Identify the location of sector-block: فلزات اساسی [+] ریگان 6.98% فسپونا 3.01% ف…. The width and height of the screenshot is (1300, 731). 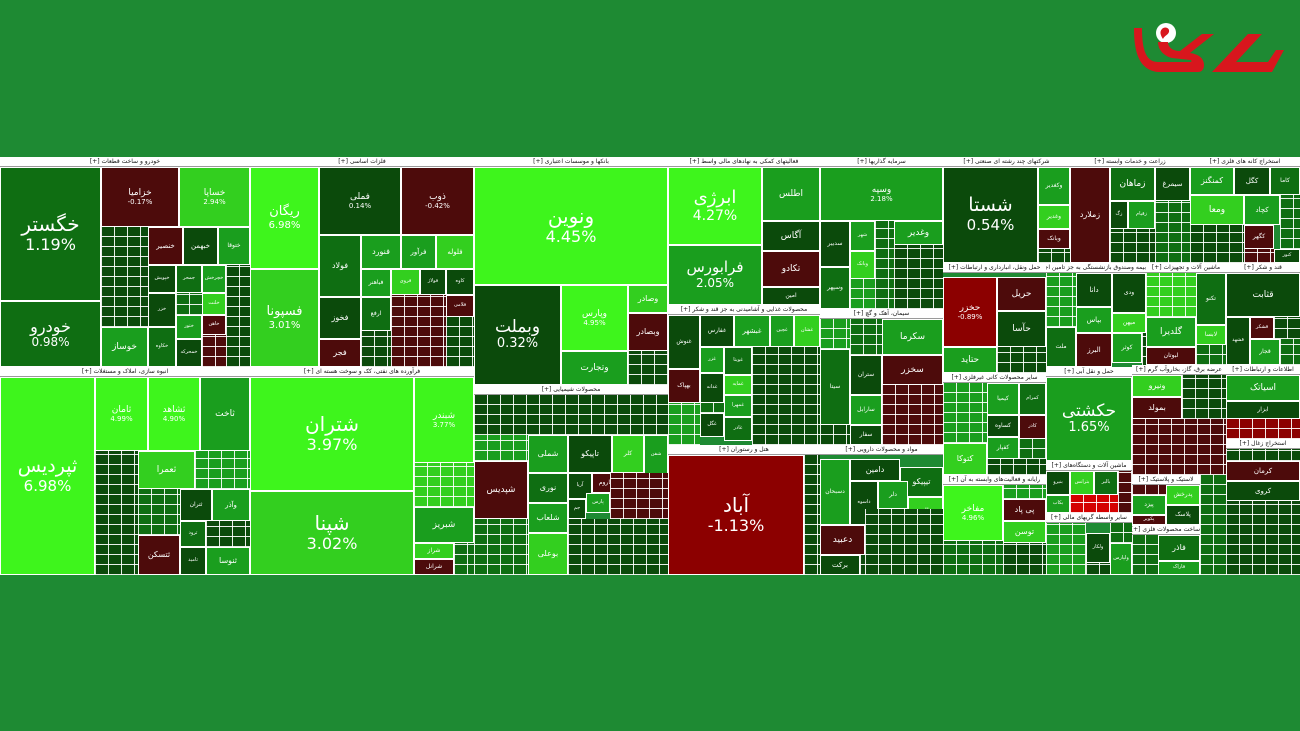
(362, 262).